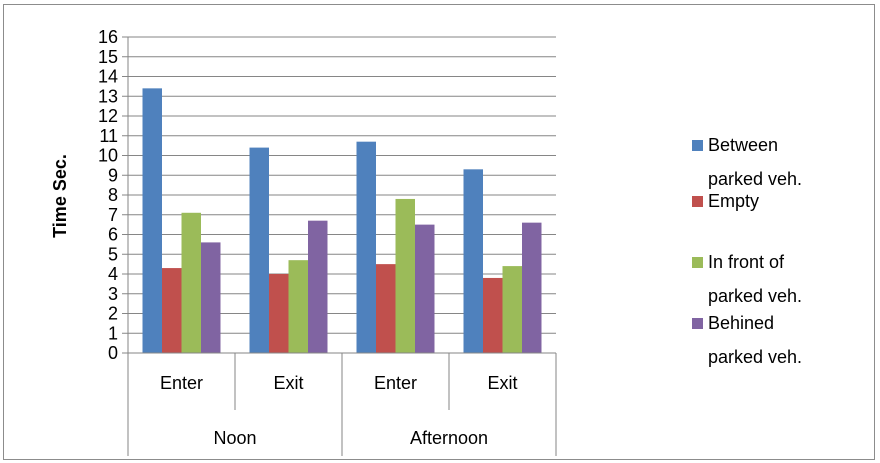 This screenshot has height=463, width=880. What do you see at coordinates (113, 333) in the screenshot?
I see `y-tick-label: 1` at bounding box center [113, 333].